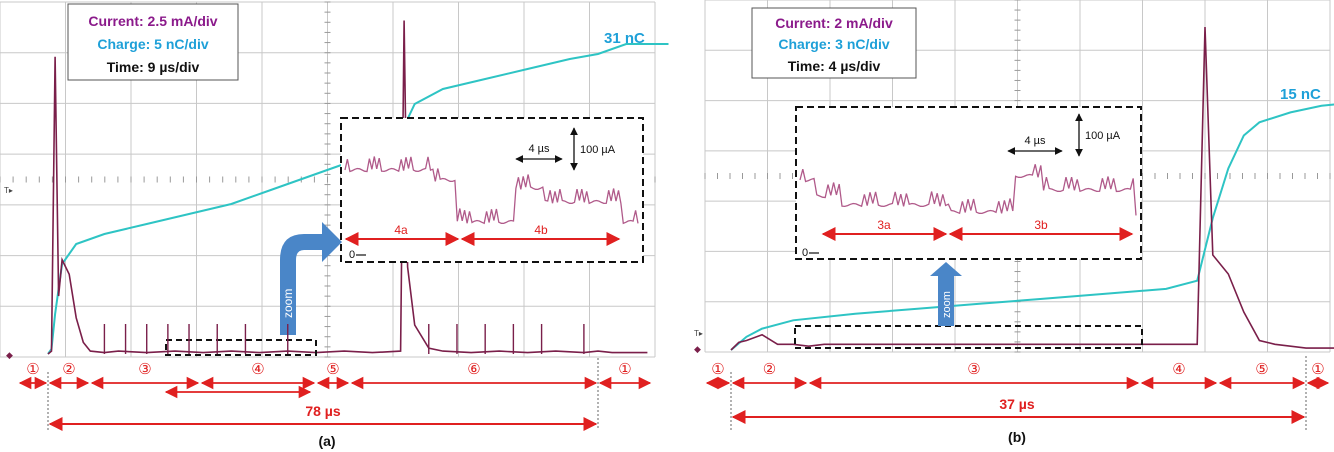  Describe the element at coordinates (326, 441) in the screenshot. I see `caption-a: (a)` at that location.